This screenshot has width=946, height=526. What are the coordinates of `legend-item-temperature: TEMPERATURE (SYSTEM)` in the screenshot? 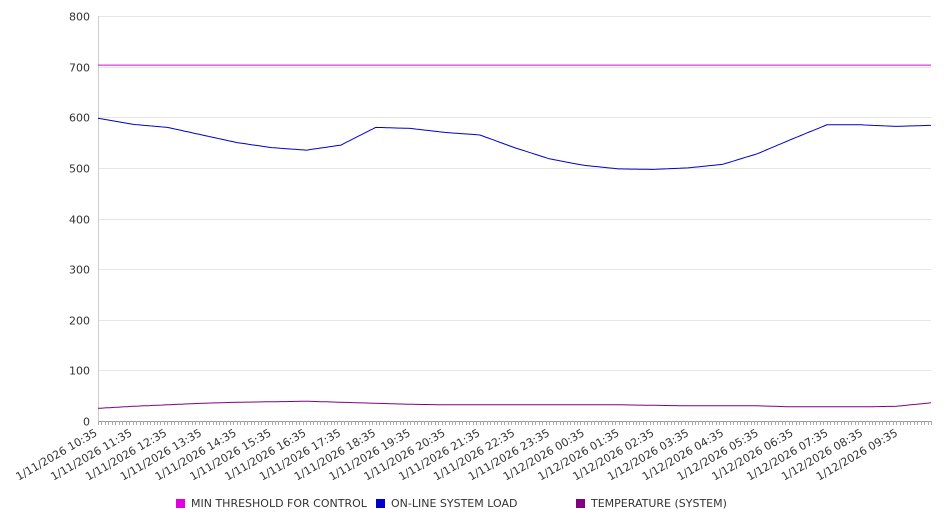 It's located at (651, 503).